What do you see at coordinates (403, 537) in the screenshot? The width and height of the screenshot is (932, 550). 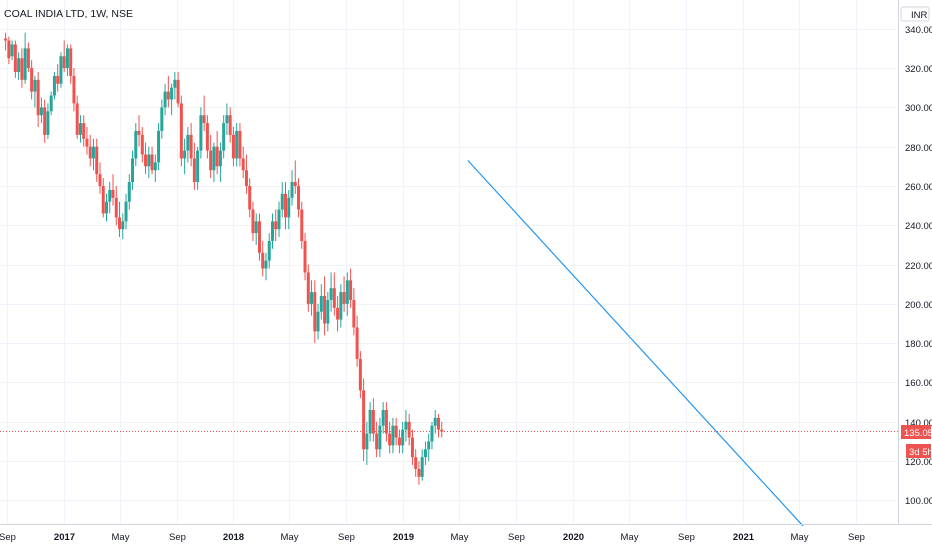 I see `x-tick-label: 2019` at bounding box center [403, 537].